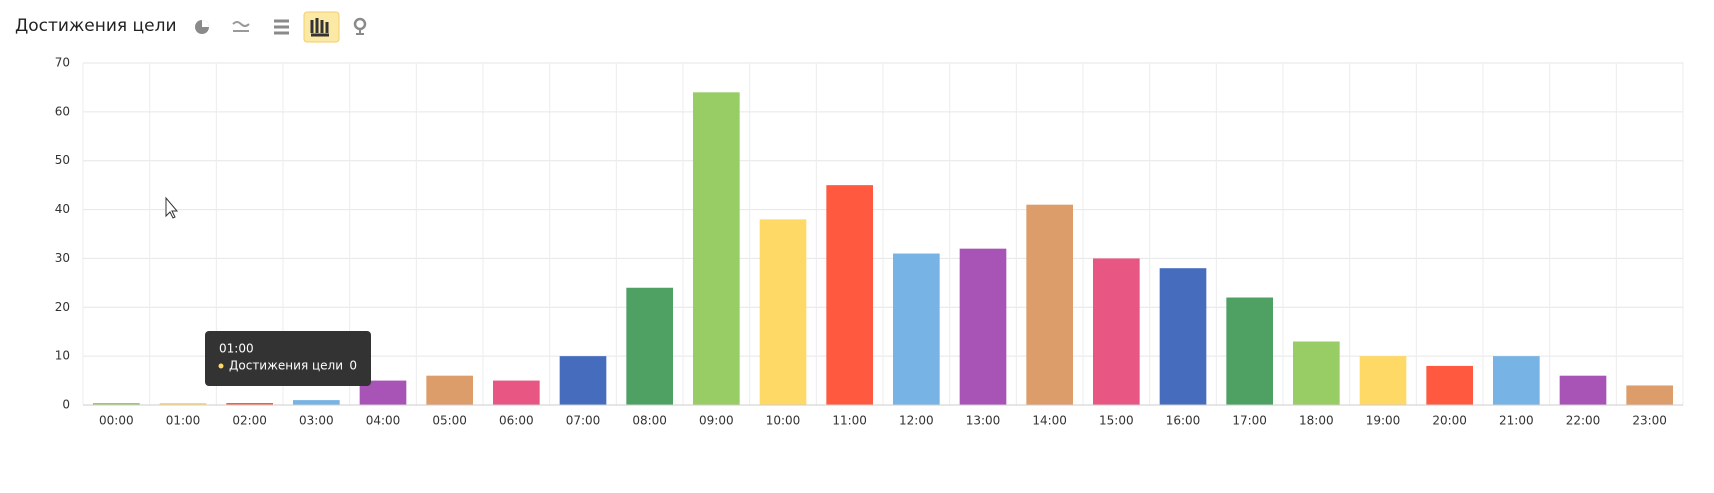 The width and height of the screenshot is (1714, 493). I want to click on y-tick-label: 70, so click(62, 63).